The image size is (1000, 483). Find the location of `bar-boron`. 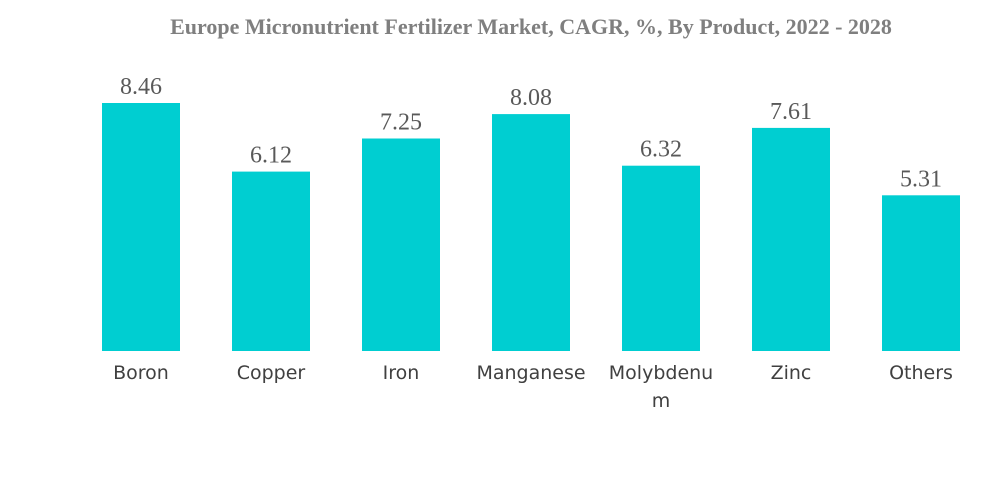

bar-boron is located at coordinates (141, 227).